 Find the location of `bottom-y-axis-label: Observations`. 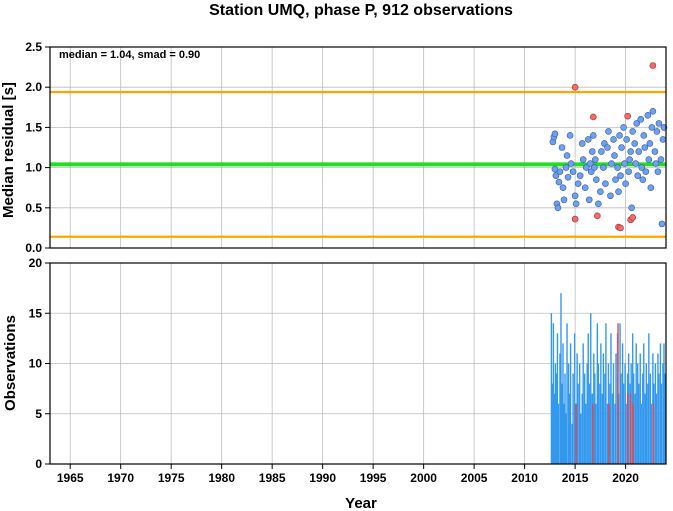

bottom-y-axis-label: Observations is located at coordinates (10, 363).